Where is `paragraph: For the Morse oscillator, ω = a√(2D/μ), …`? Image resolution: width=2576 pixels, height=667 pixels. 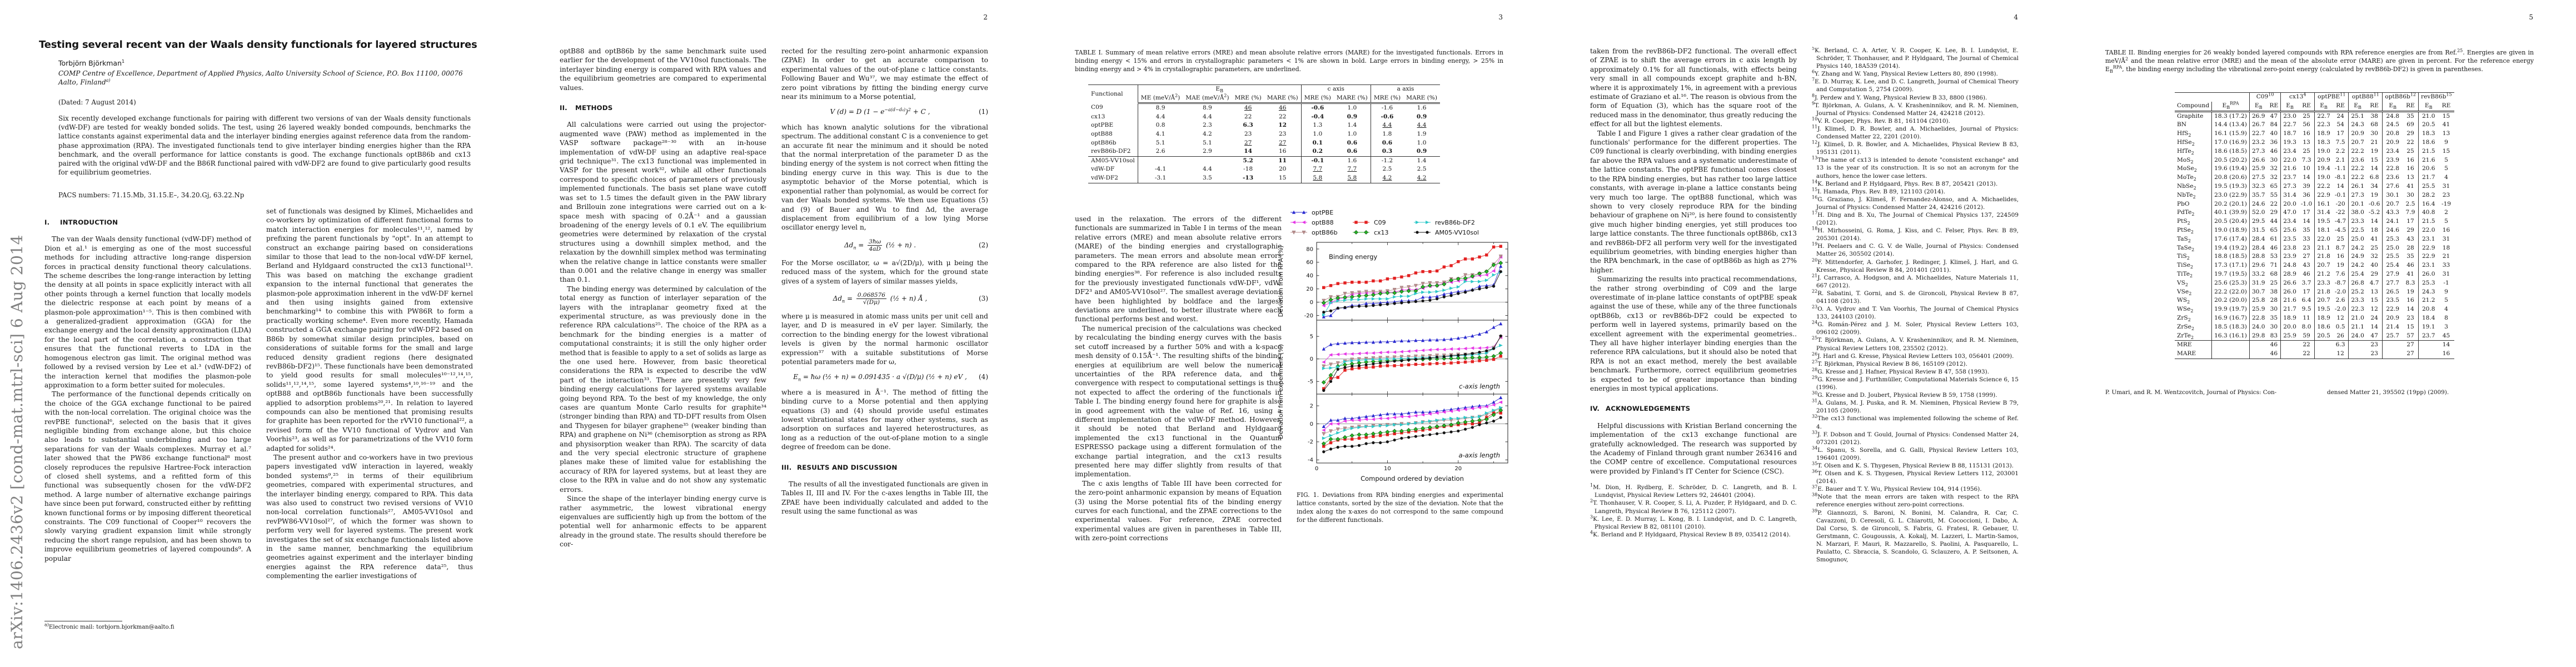 paragraph: For the Morse oscillator, ω = a√(2D/μ), … is located at coordinates (884, 271).